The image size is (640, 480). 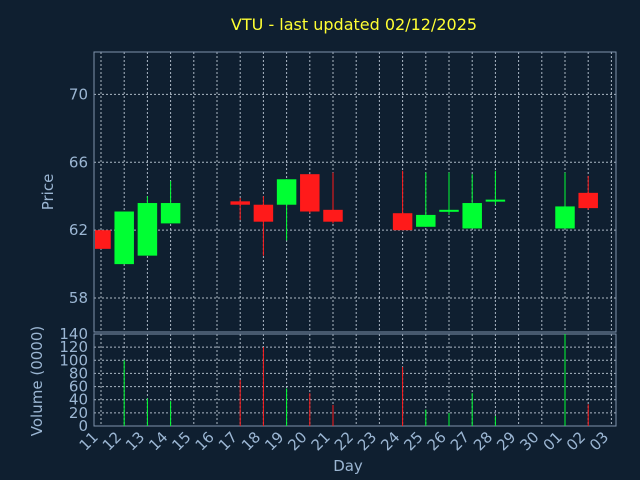 I want to click on price-tick-label: 70, so click(x=78, y=94).